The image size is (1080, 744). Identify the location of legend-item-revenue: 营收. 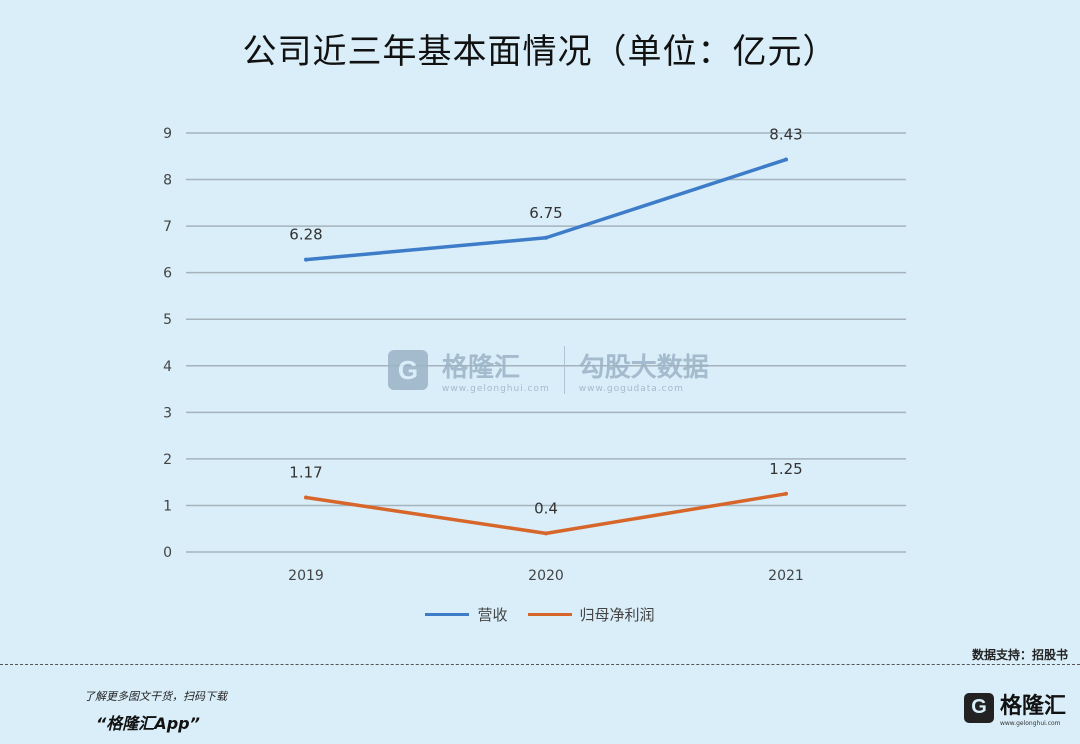
(466, 614).